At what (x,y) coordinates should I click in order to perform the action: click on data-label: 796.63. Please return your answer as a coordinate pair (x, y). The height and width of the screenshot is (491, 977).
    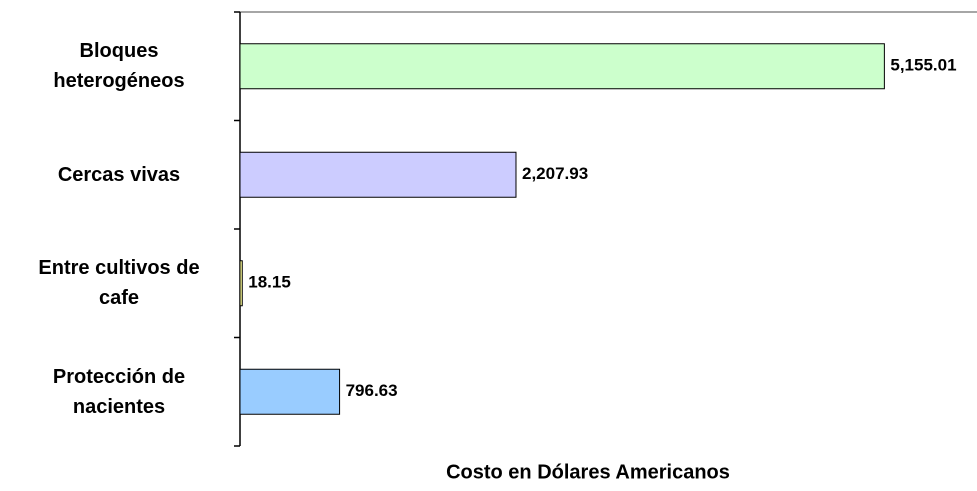
    Looking at the image, I should click on (372, 390).